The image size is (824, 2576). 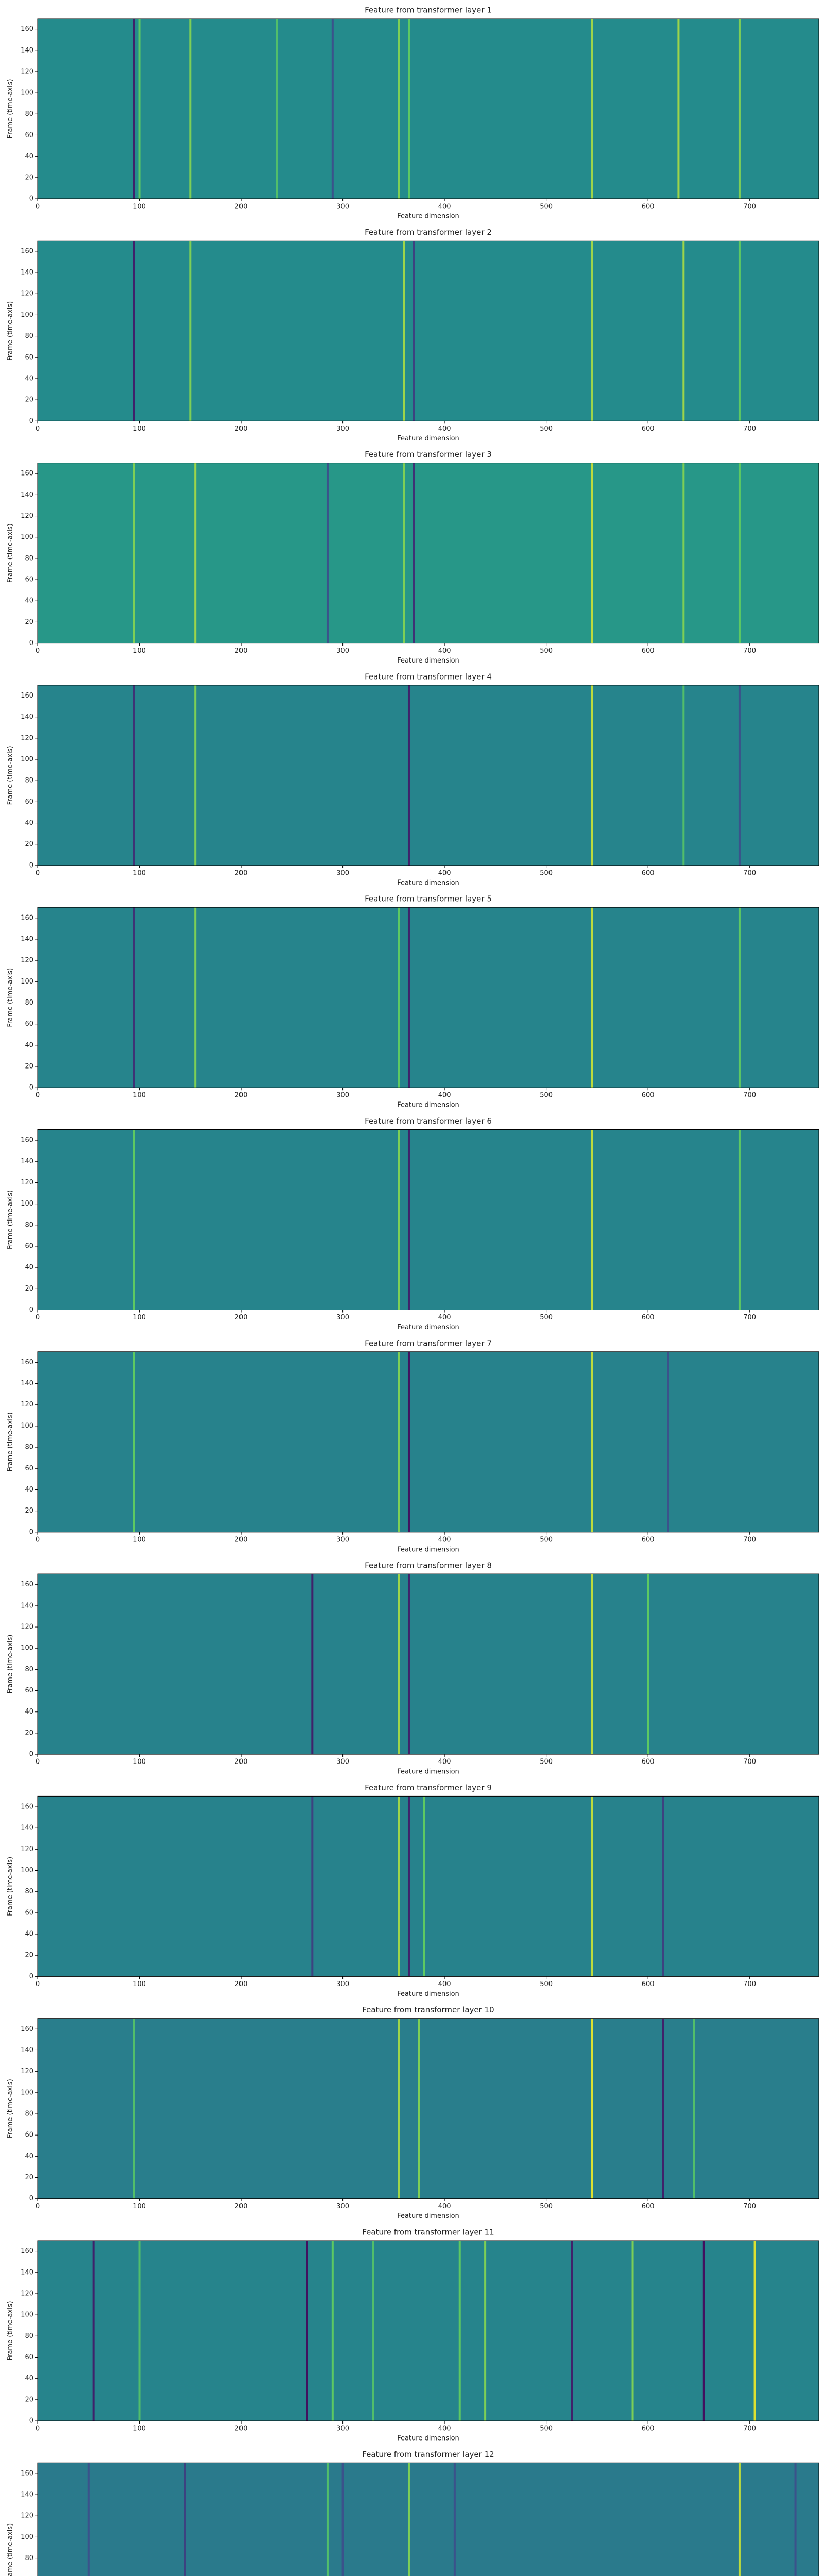 I want to click on chart-title: Feature from transformer layer 11, so click(x=428, y=2233).